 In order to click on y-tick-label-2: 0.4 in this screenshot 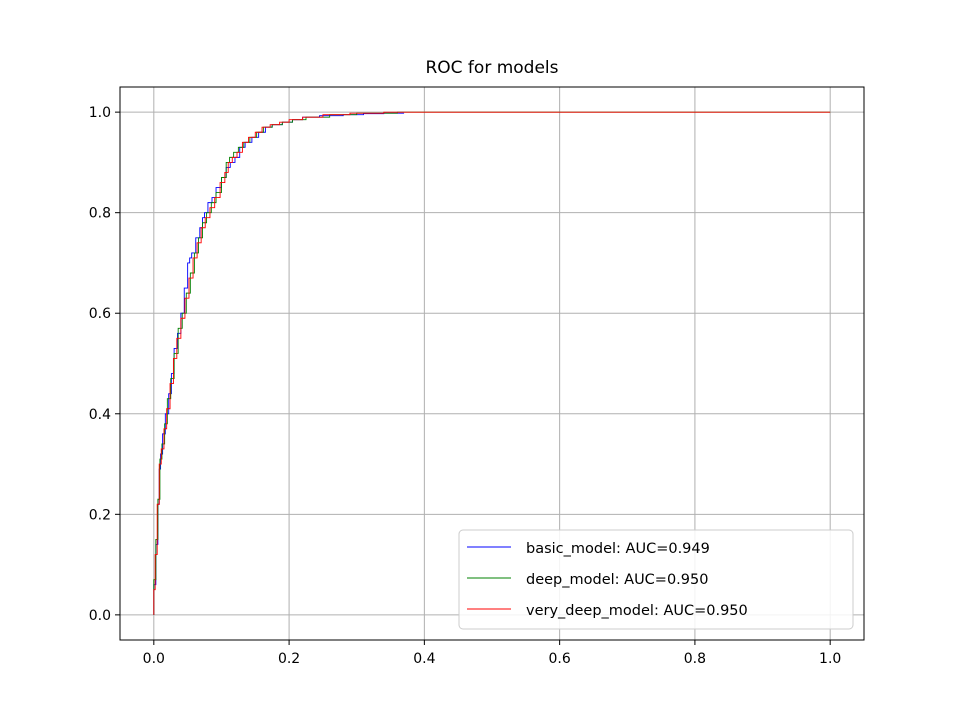, I will do `click(100, 415)`.